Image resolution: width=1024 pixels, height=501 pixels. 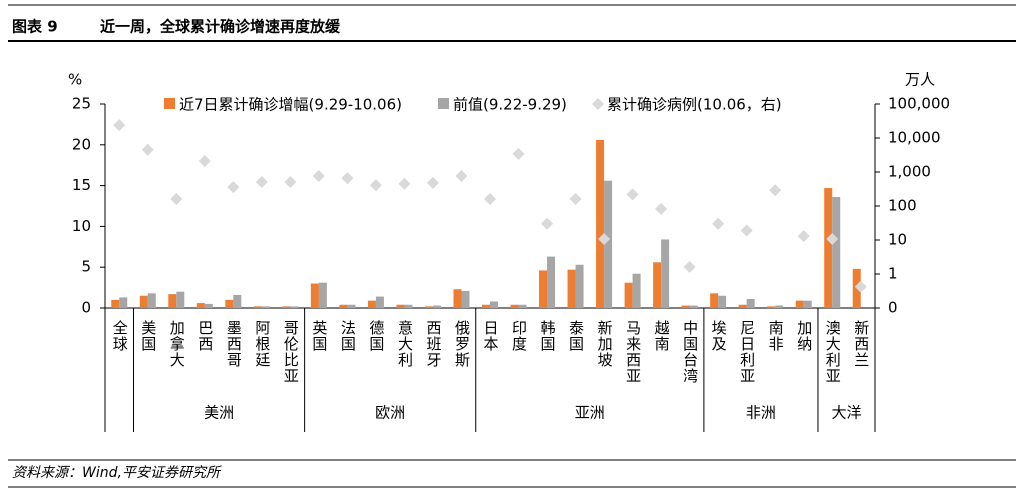 What do you see at coordinates (433, 344) in the screenshot?
I see `x-tick-label: 西班牙` at bounding box center [433, 344].